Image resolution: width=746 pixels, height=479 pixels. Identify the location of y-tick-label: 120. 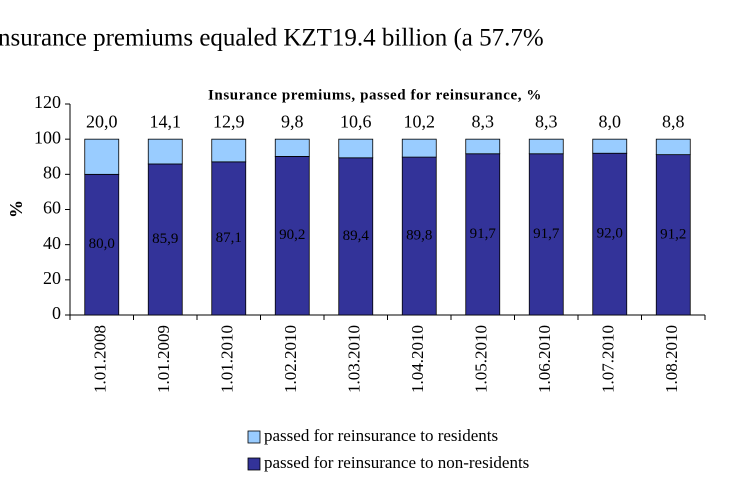
(47, 102).